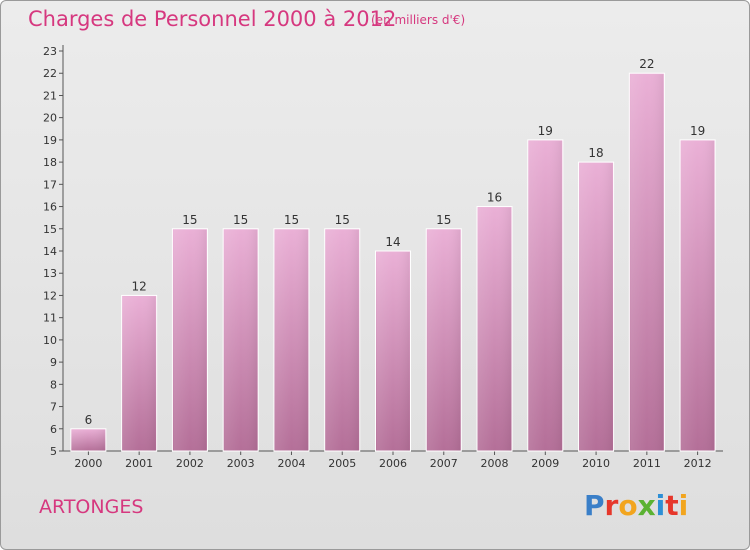 Image resolution: width=750 pixels, height=550 pixels. I want to click on x-tick-label: 2003, so click(241, 463).